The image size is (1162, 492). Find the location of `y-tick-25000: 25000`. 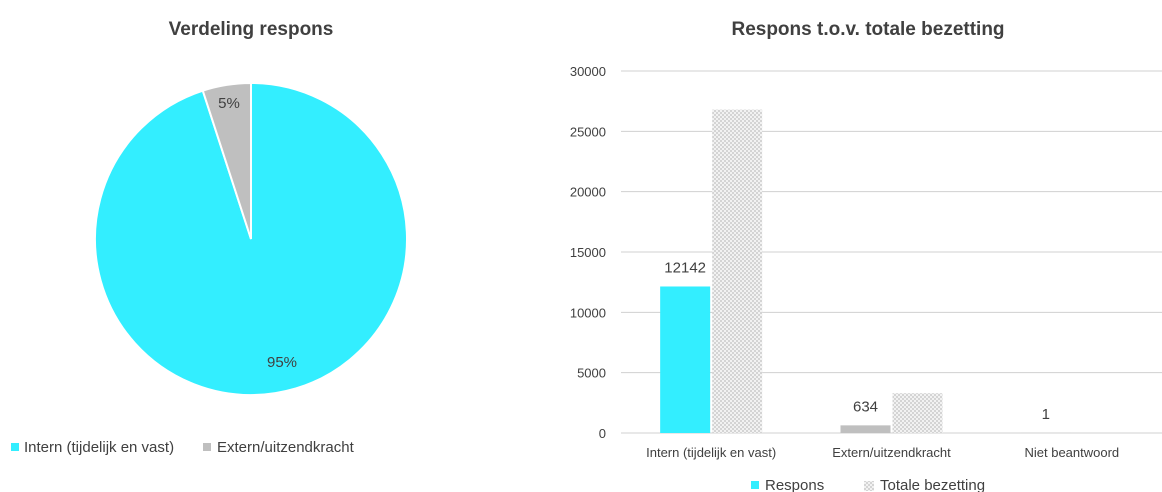

y-tick-25000: 25000 is located at coordinates (588, 131).